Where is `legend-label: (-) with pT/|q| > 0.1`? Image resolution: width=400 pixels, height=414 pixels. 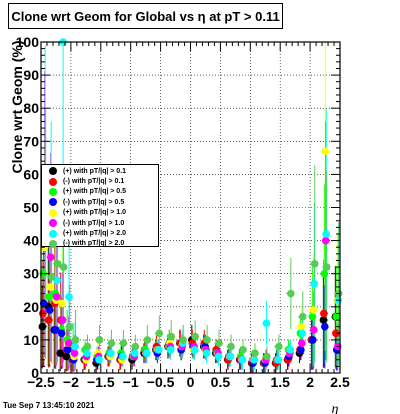
legend-label: (-) with pT/|q| > 0.1 is located at coordinates (94, 182).